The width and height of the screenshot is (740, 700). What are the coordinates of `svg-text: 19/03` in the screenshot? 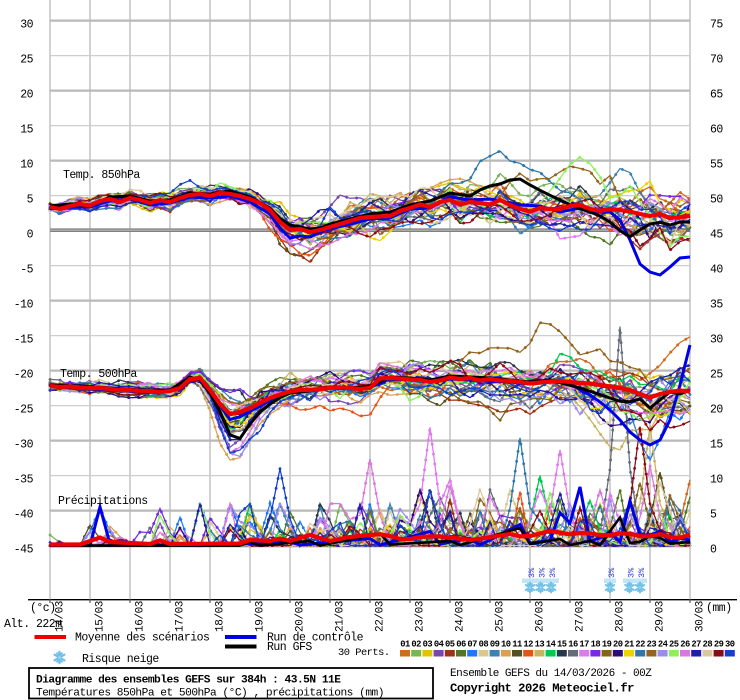 It's located at (260, 616).